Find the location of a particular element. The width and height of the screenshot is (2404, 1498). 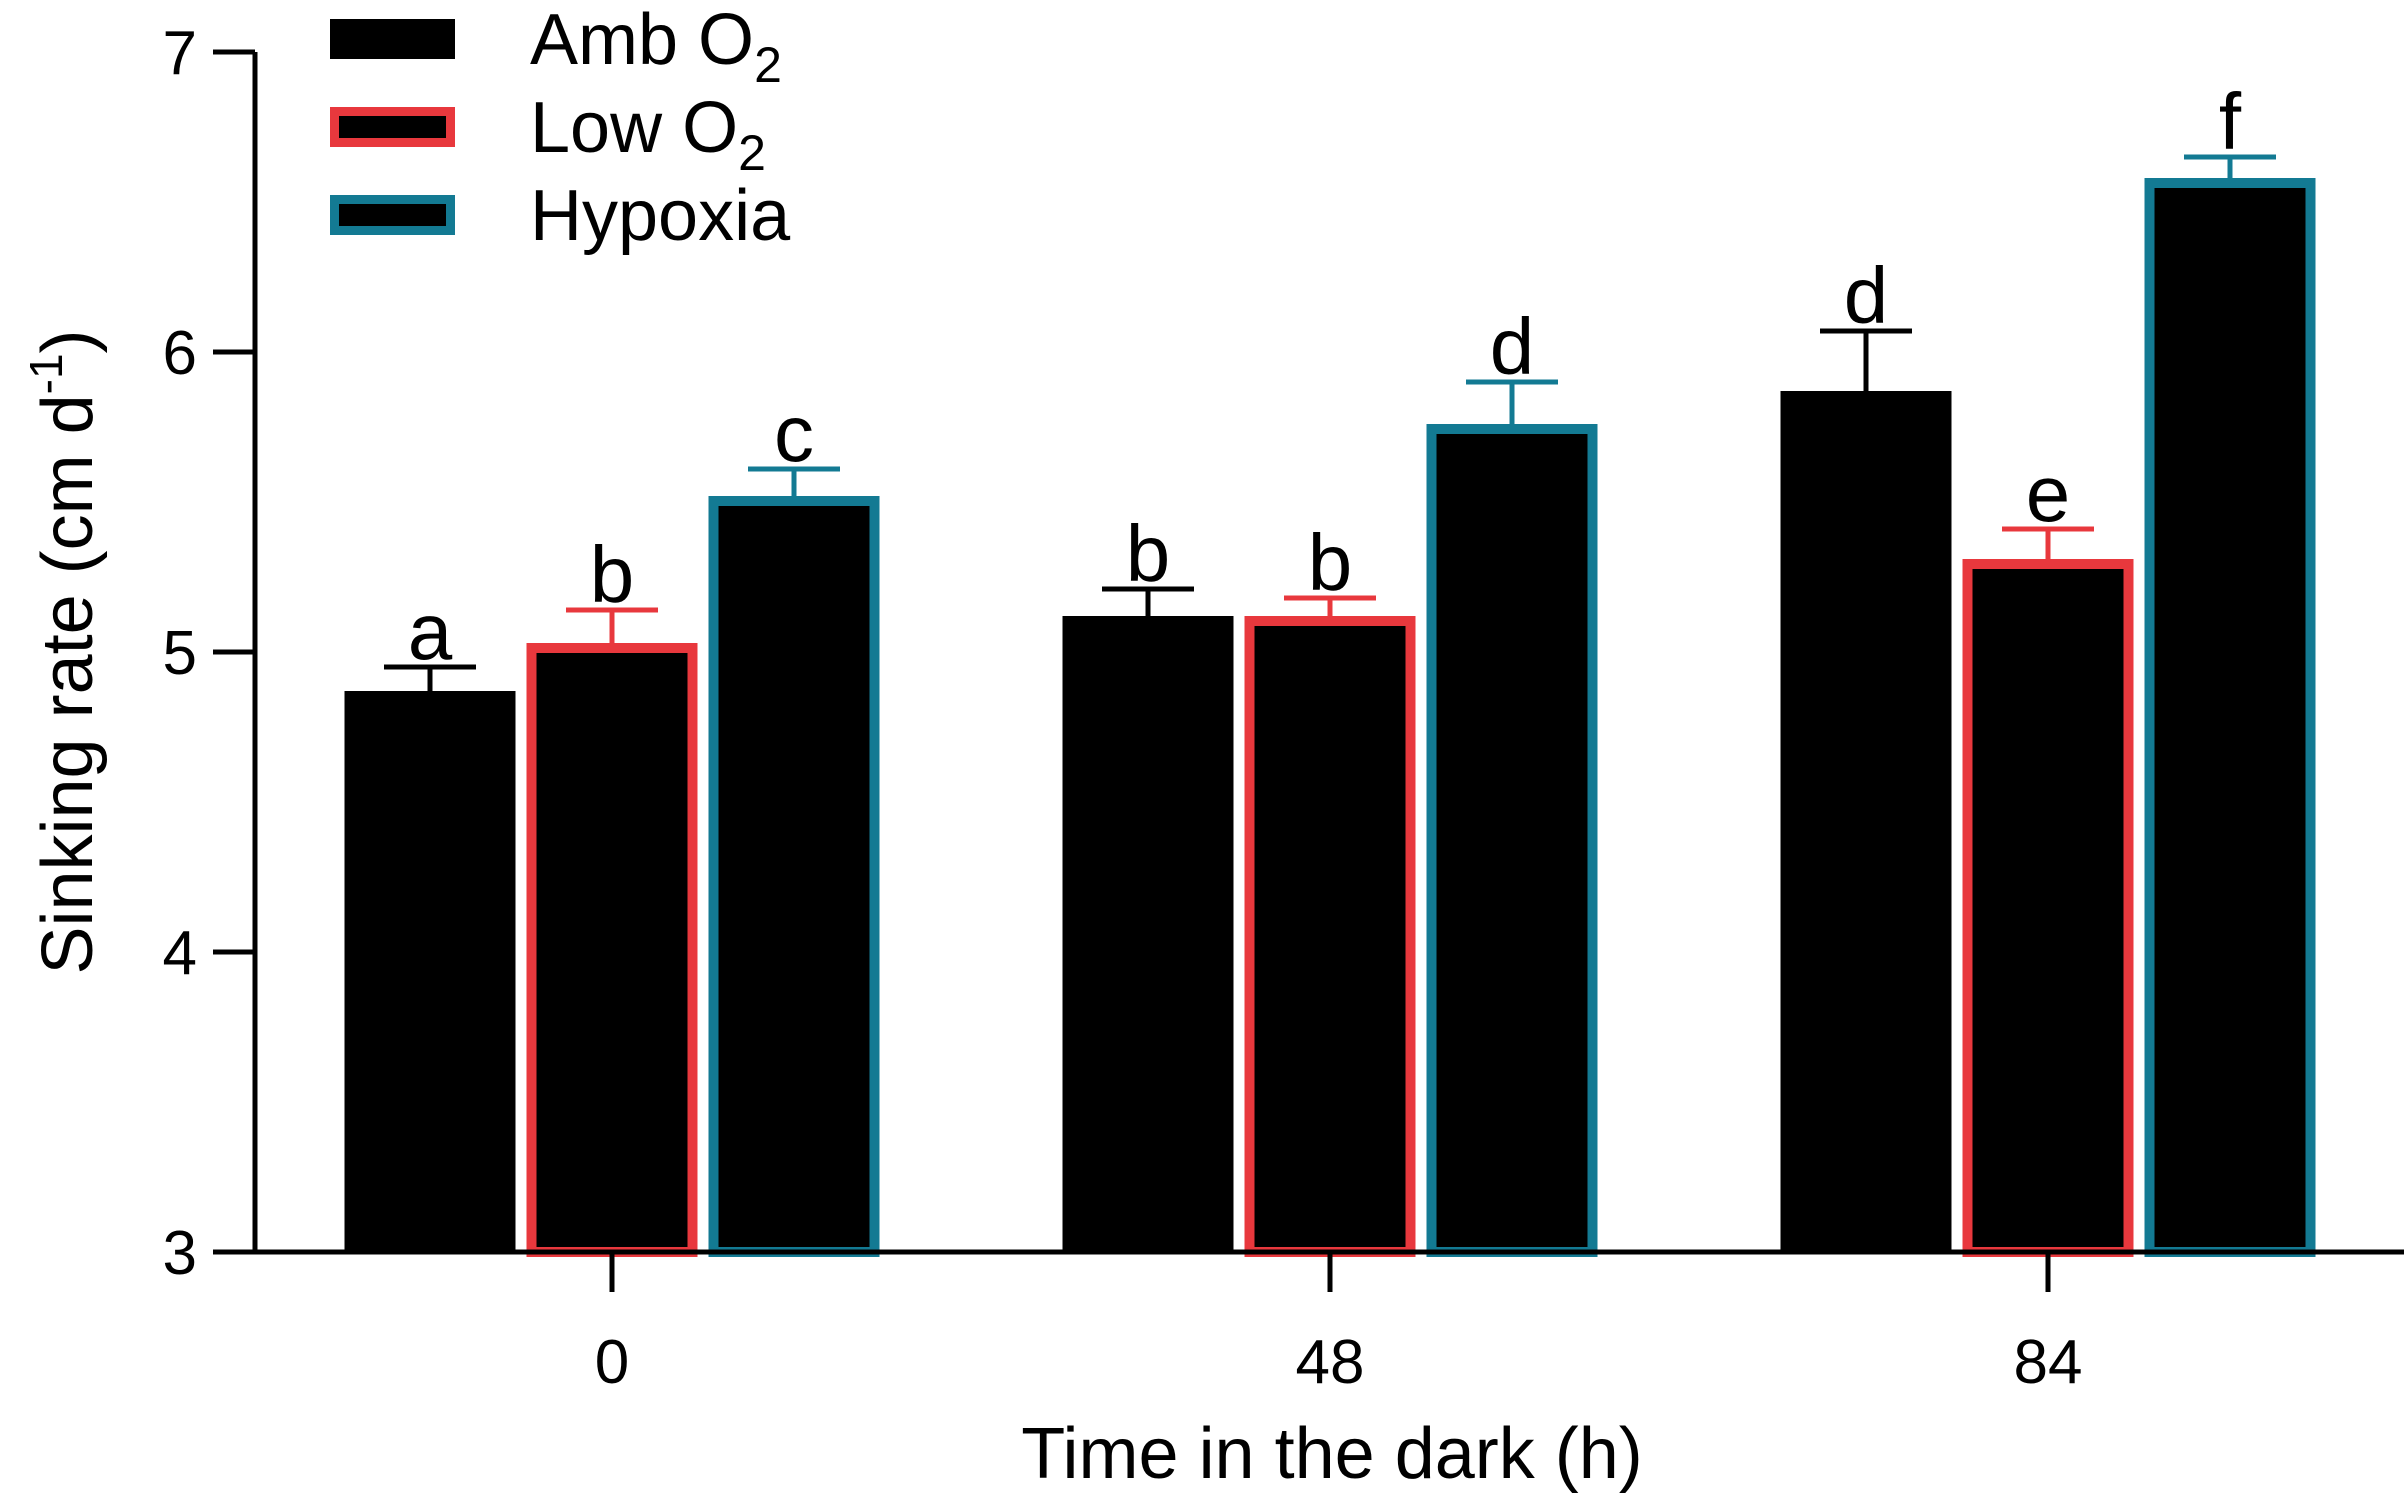

y-axis-title-close: ) is located at coordinates (68, 341).